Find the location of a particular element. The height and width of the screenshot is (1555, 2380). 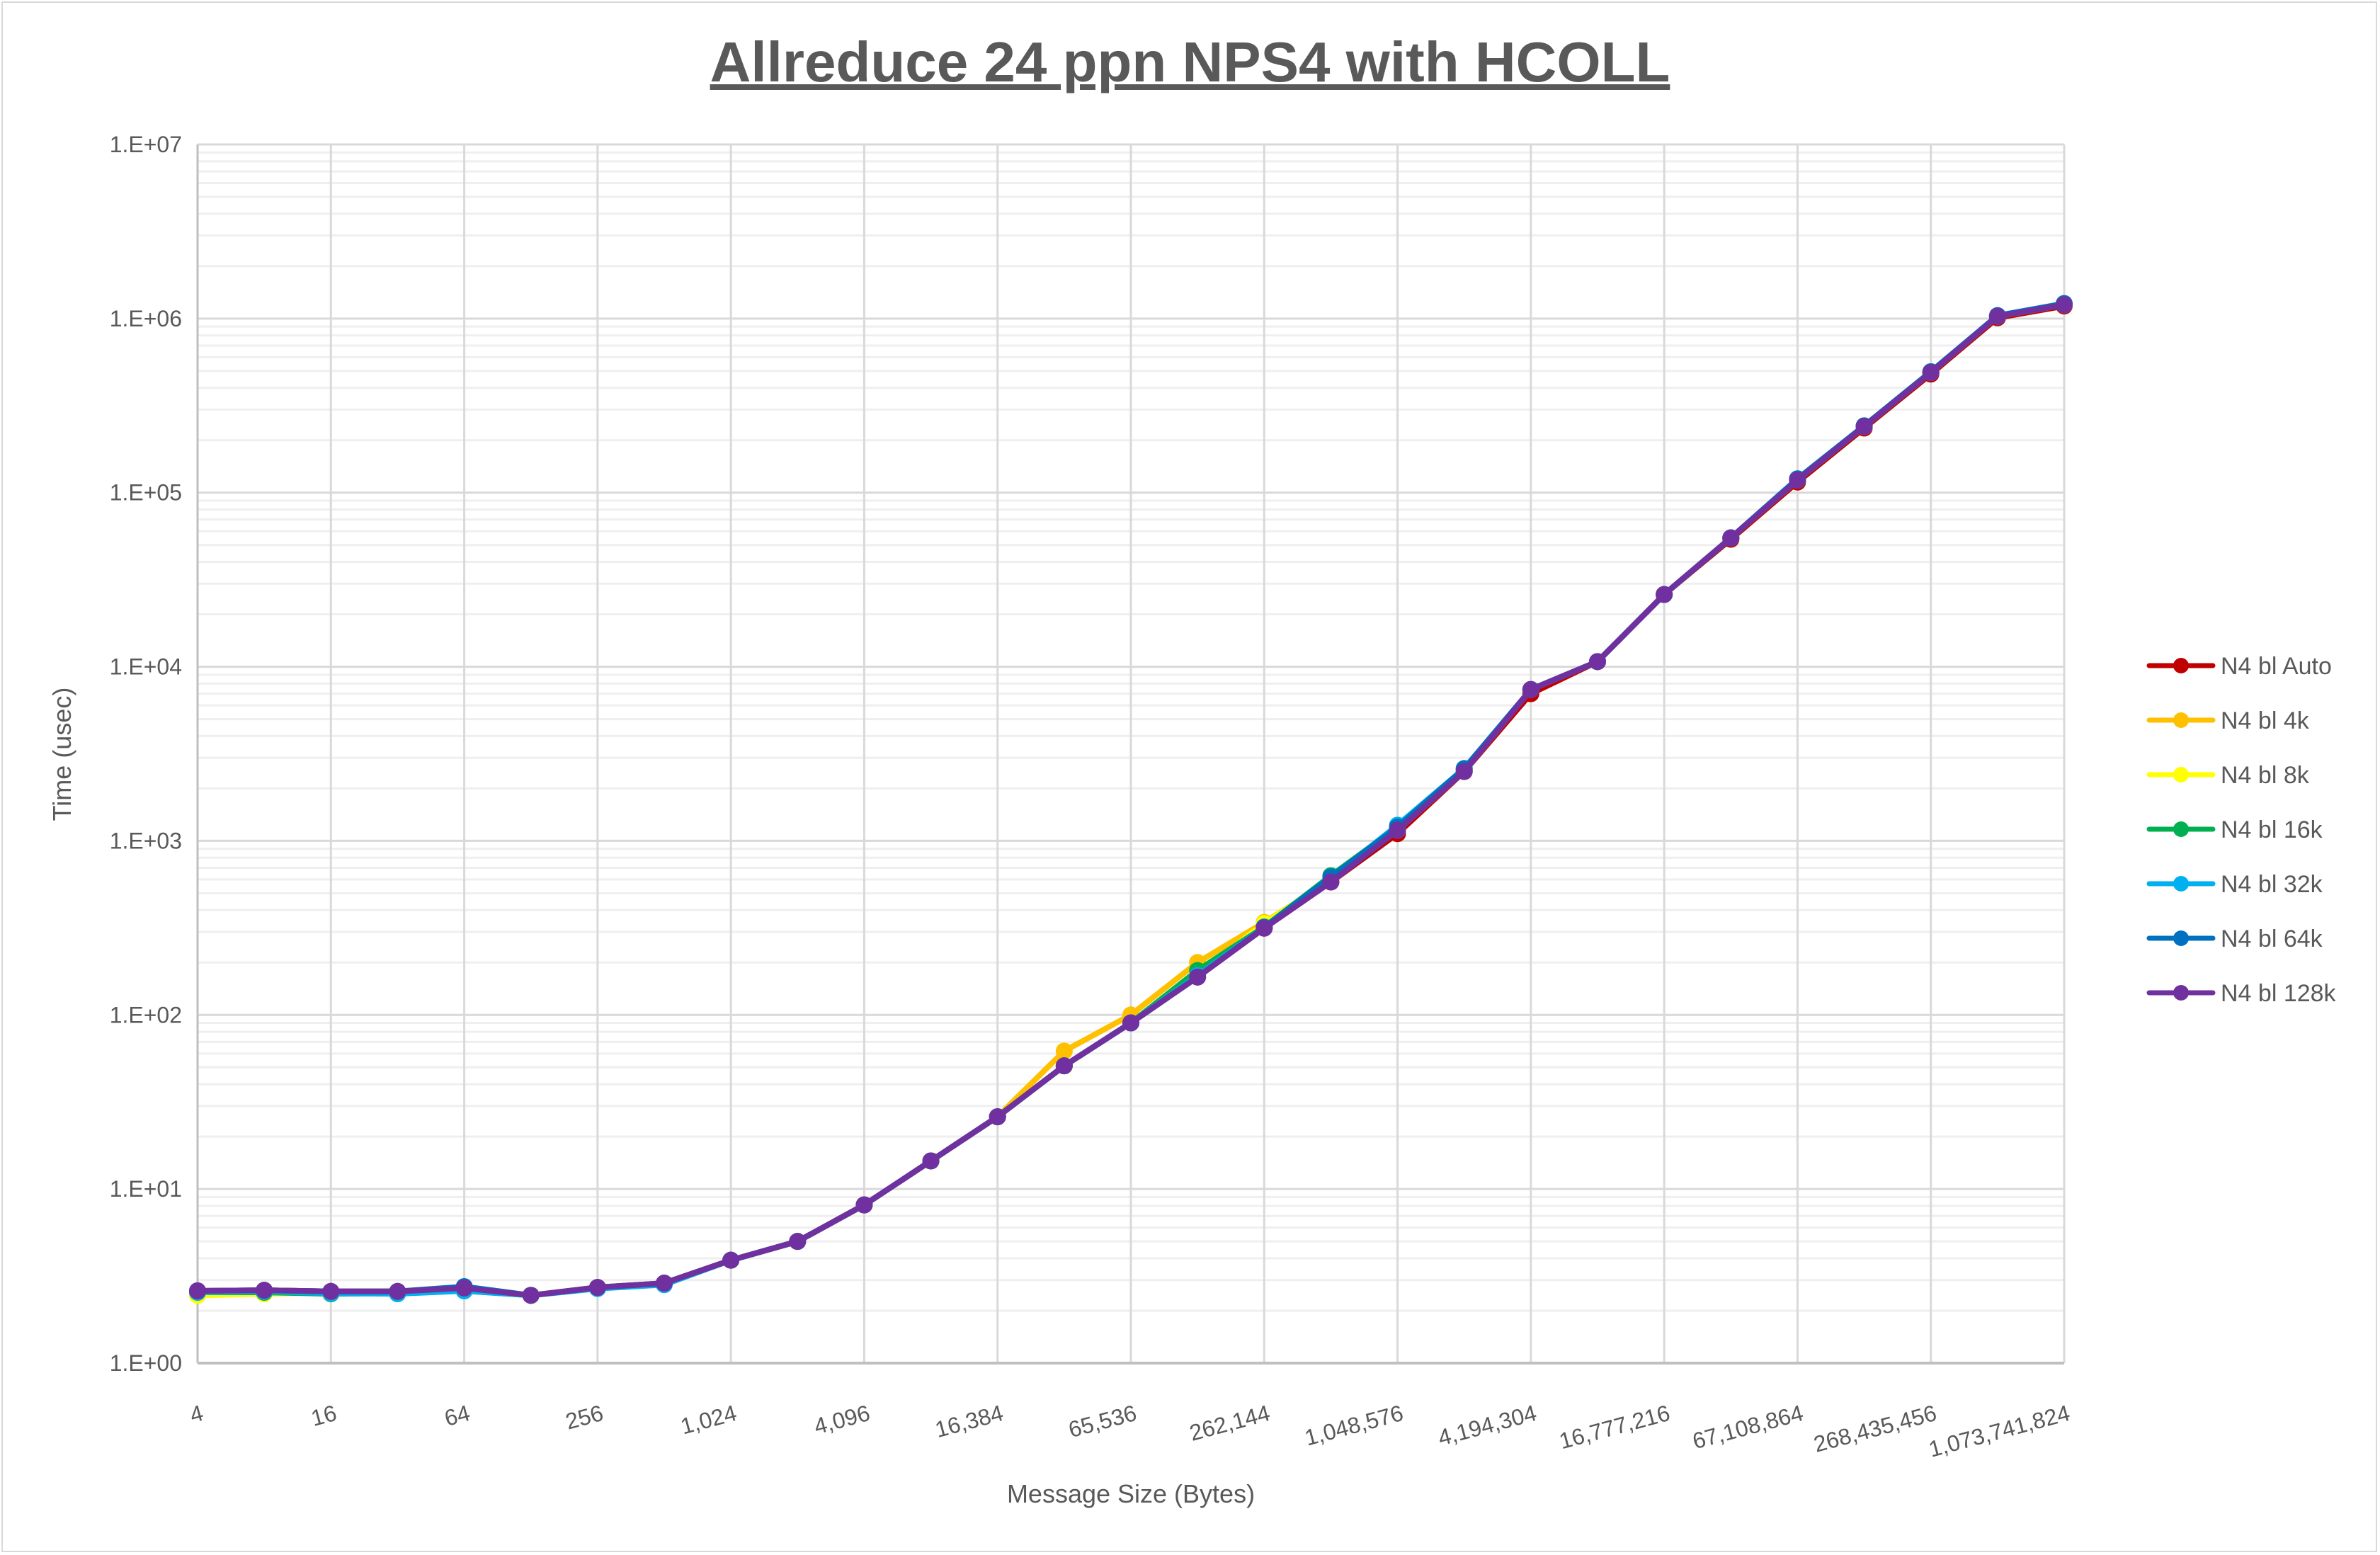

legend-label: N4 bl 16k is located at coordinates (2272, 830).